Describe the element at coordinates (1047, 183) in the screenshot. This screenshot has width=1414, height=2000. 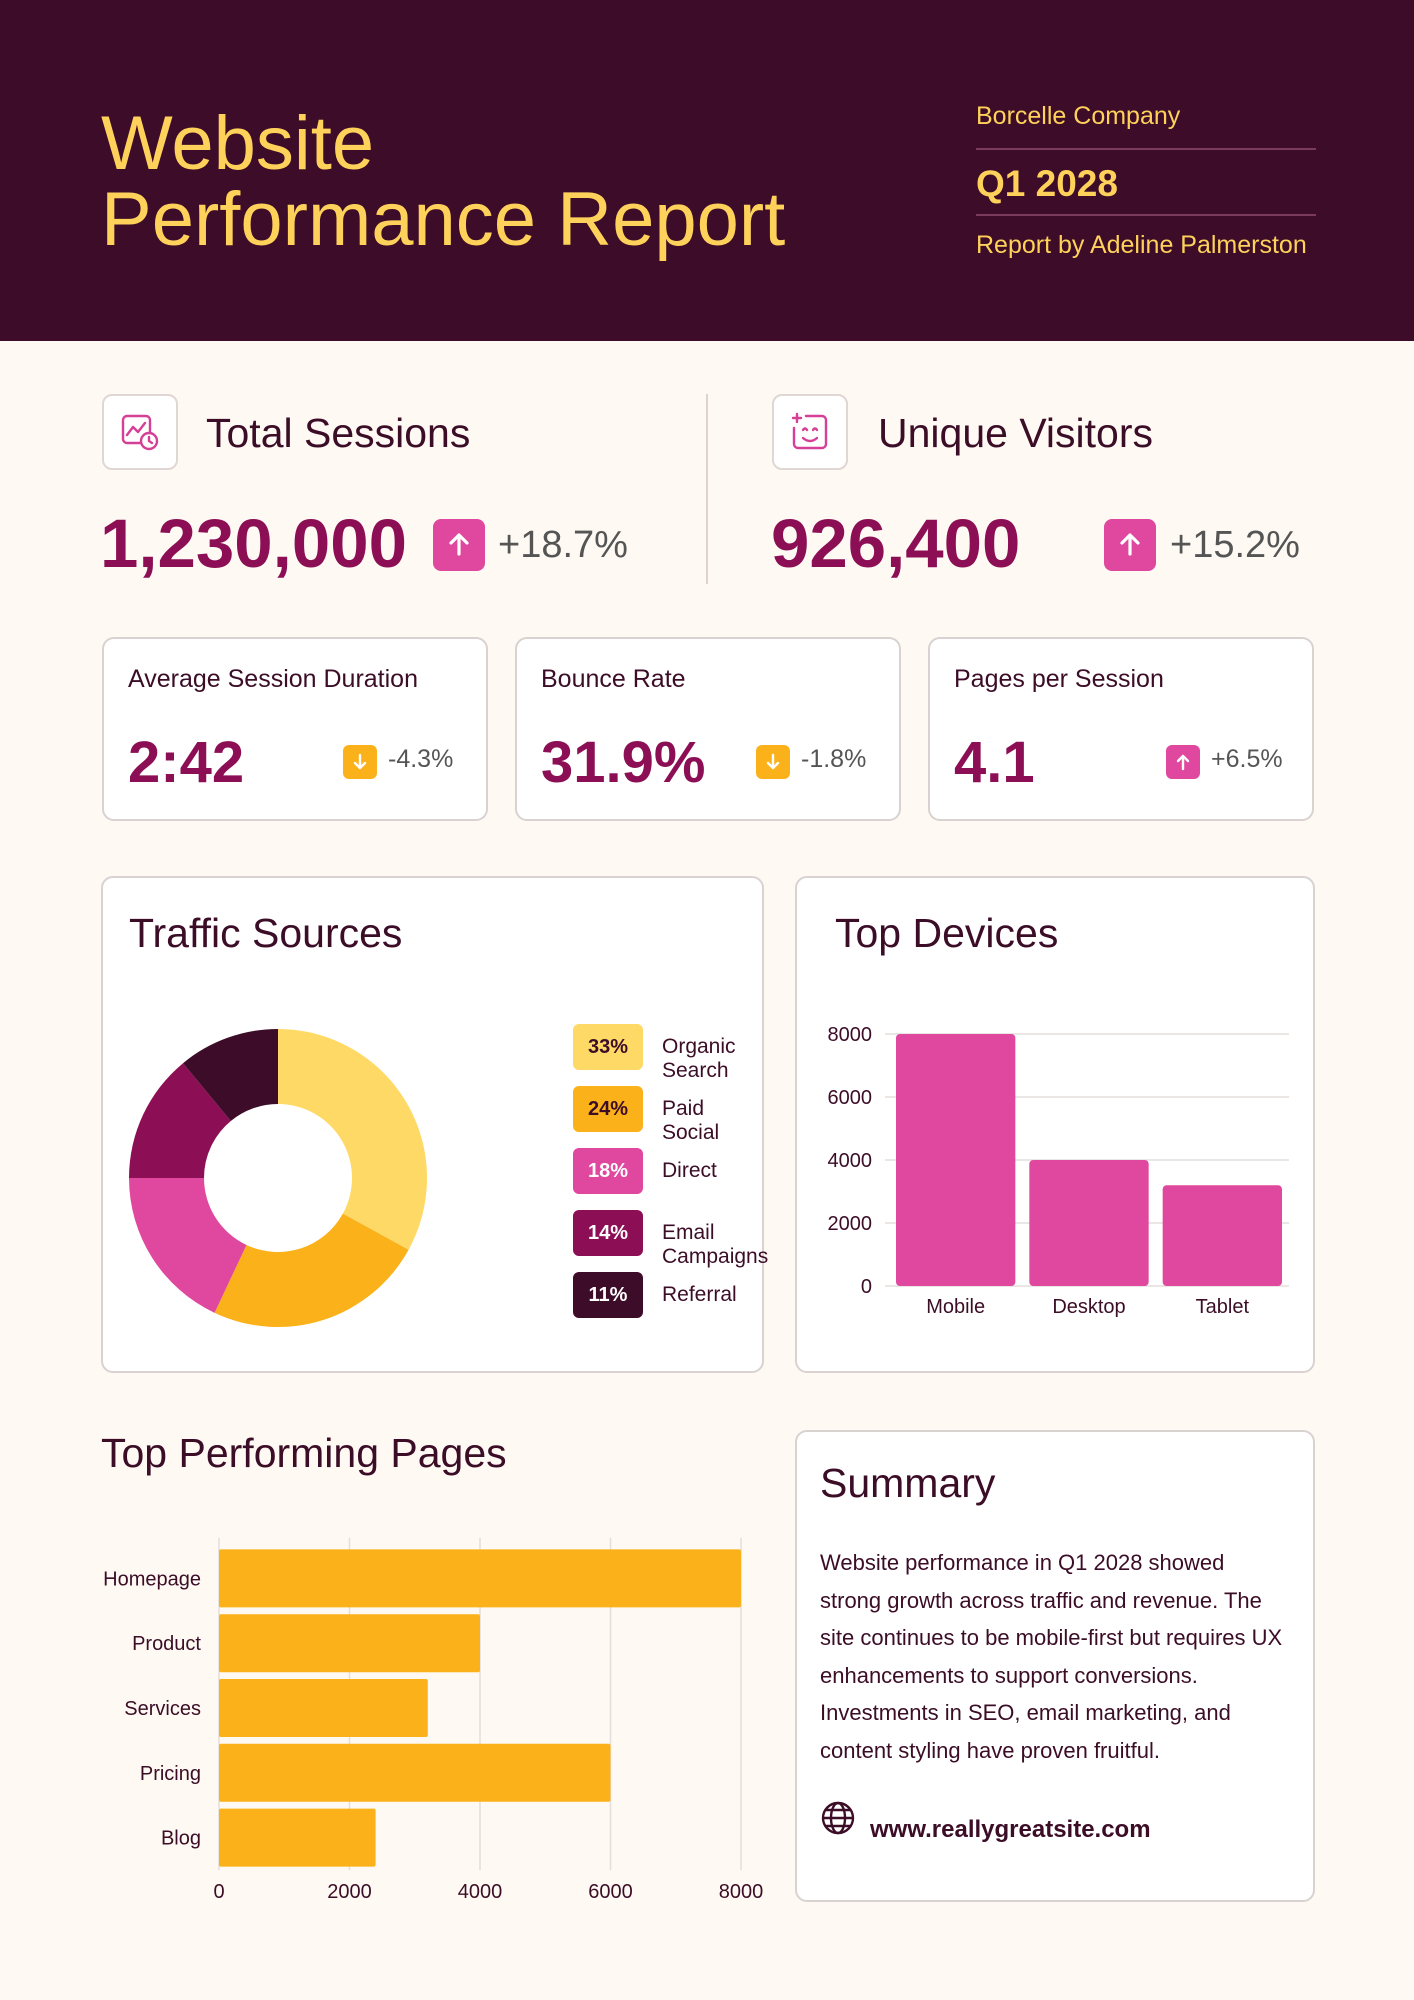
I see `report-quarter: Q1 2028` at that location.